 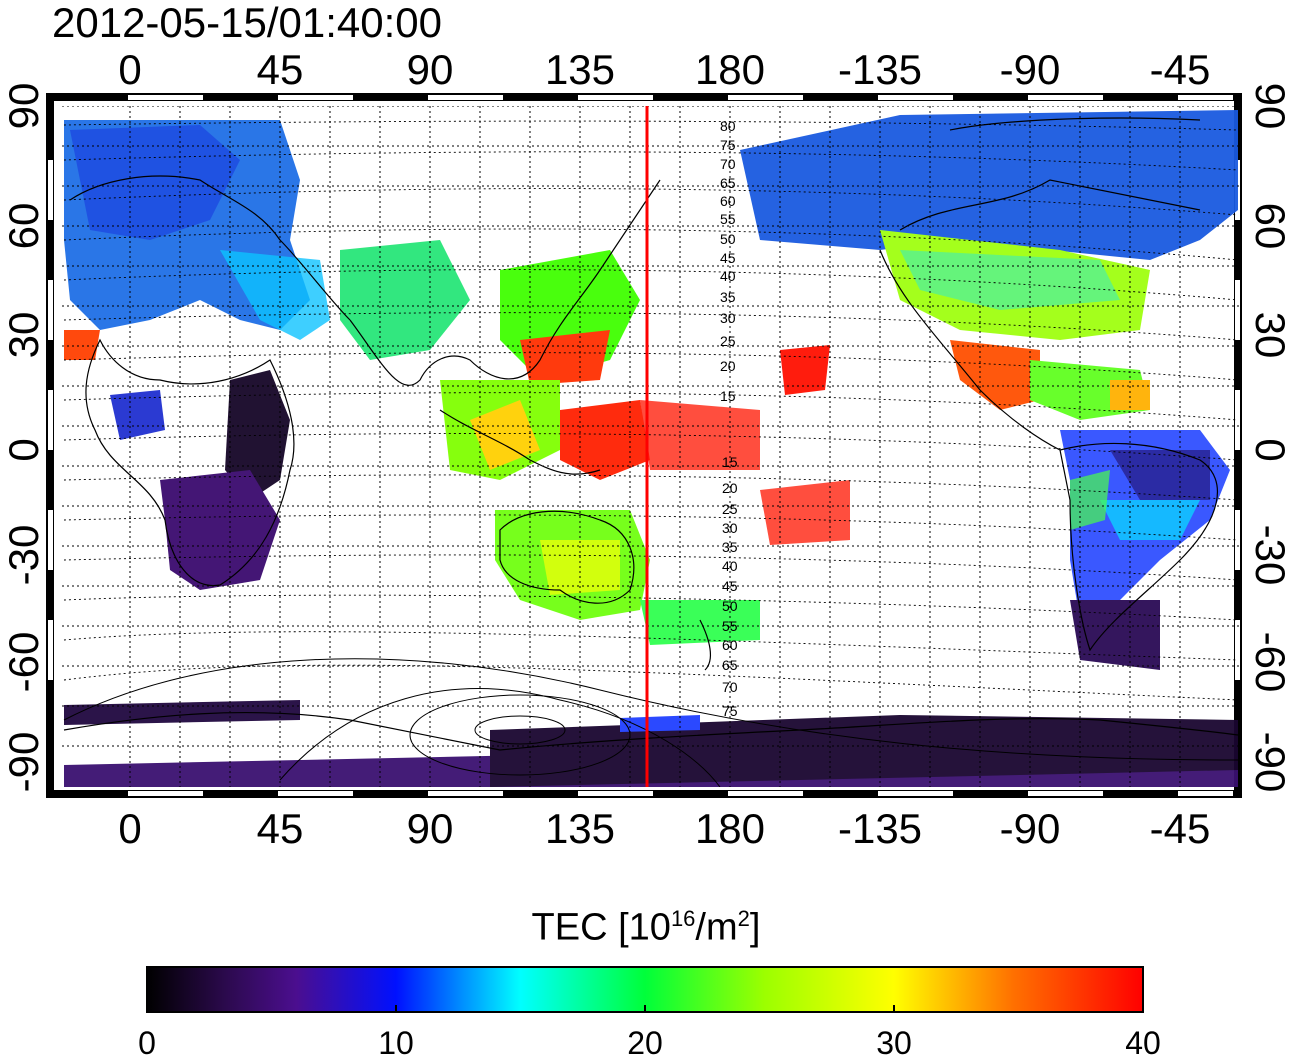 What do you see at coordinates (743, 918) in the screenshot?
I see `colorbar-title-exp2: 2` at bounding box center [743, 918].